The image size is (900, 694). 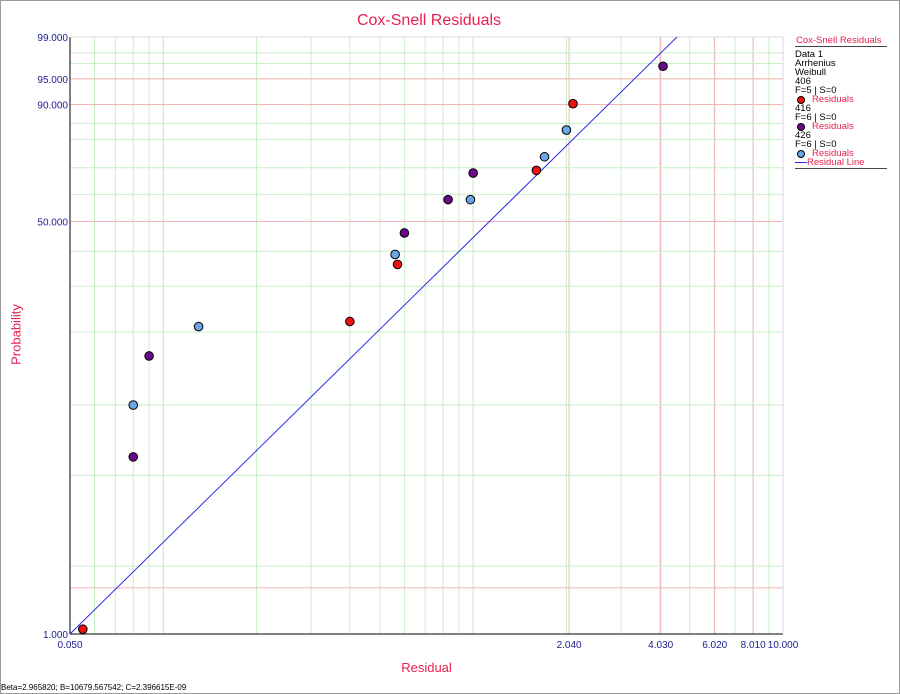 What do you see at coordinates (569, 645) in the screenshot?
I see `x-tick-label: 2.040` at bounding box center [569, 645].